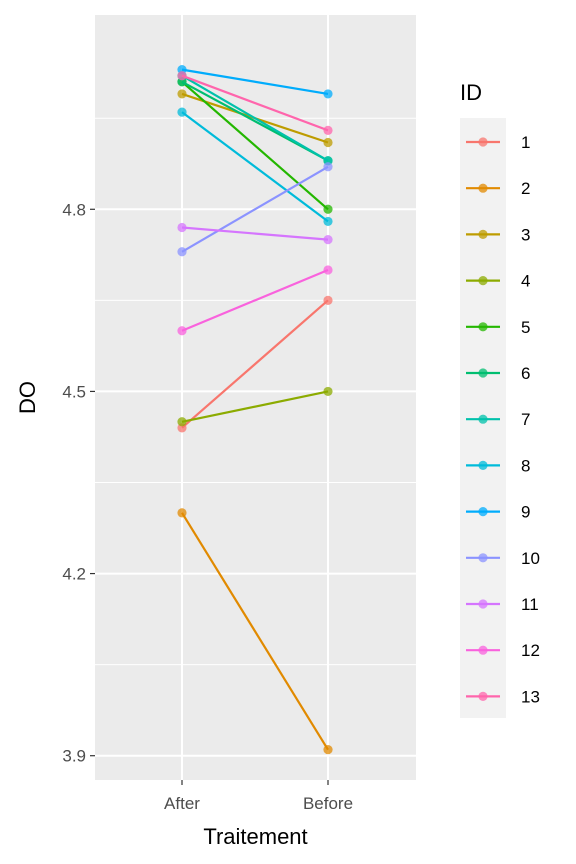 The width and height of the screenshot is (576, 864). What do you see at coordinates (530, 558) in the screenshot?
I see `legend-label: 10` at bounding box center [530, 558].